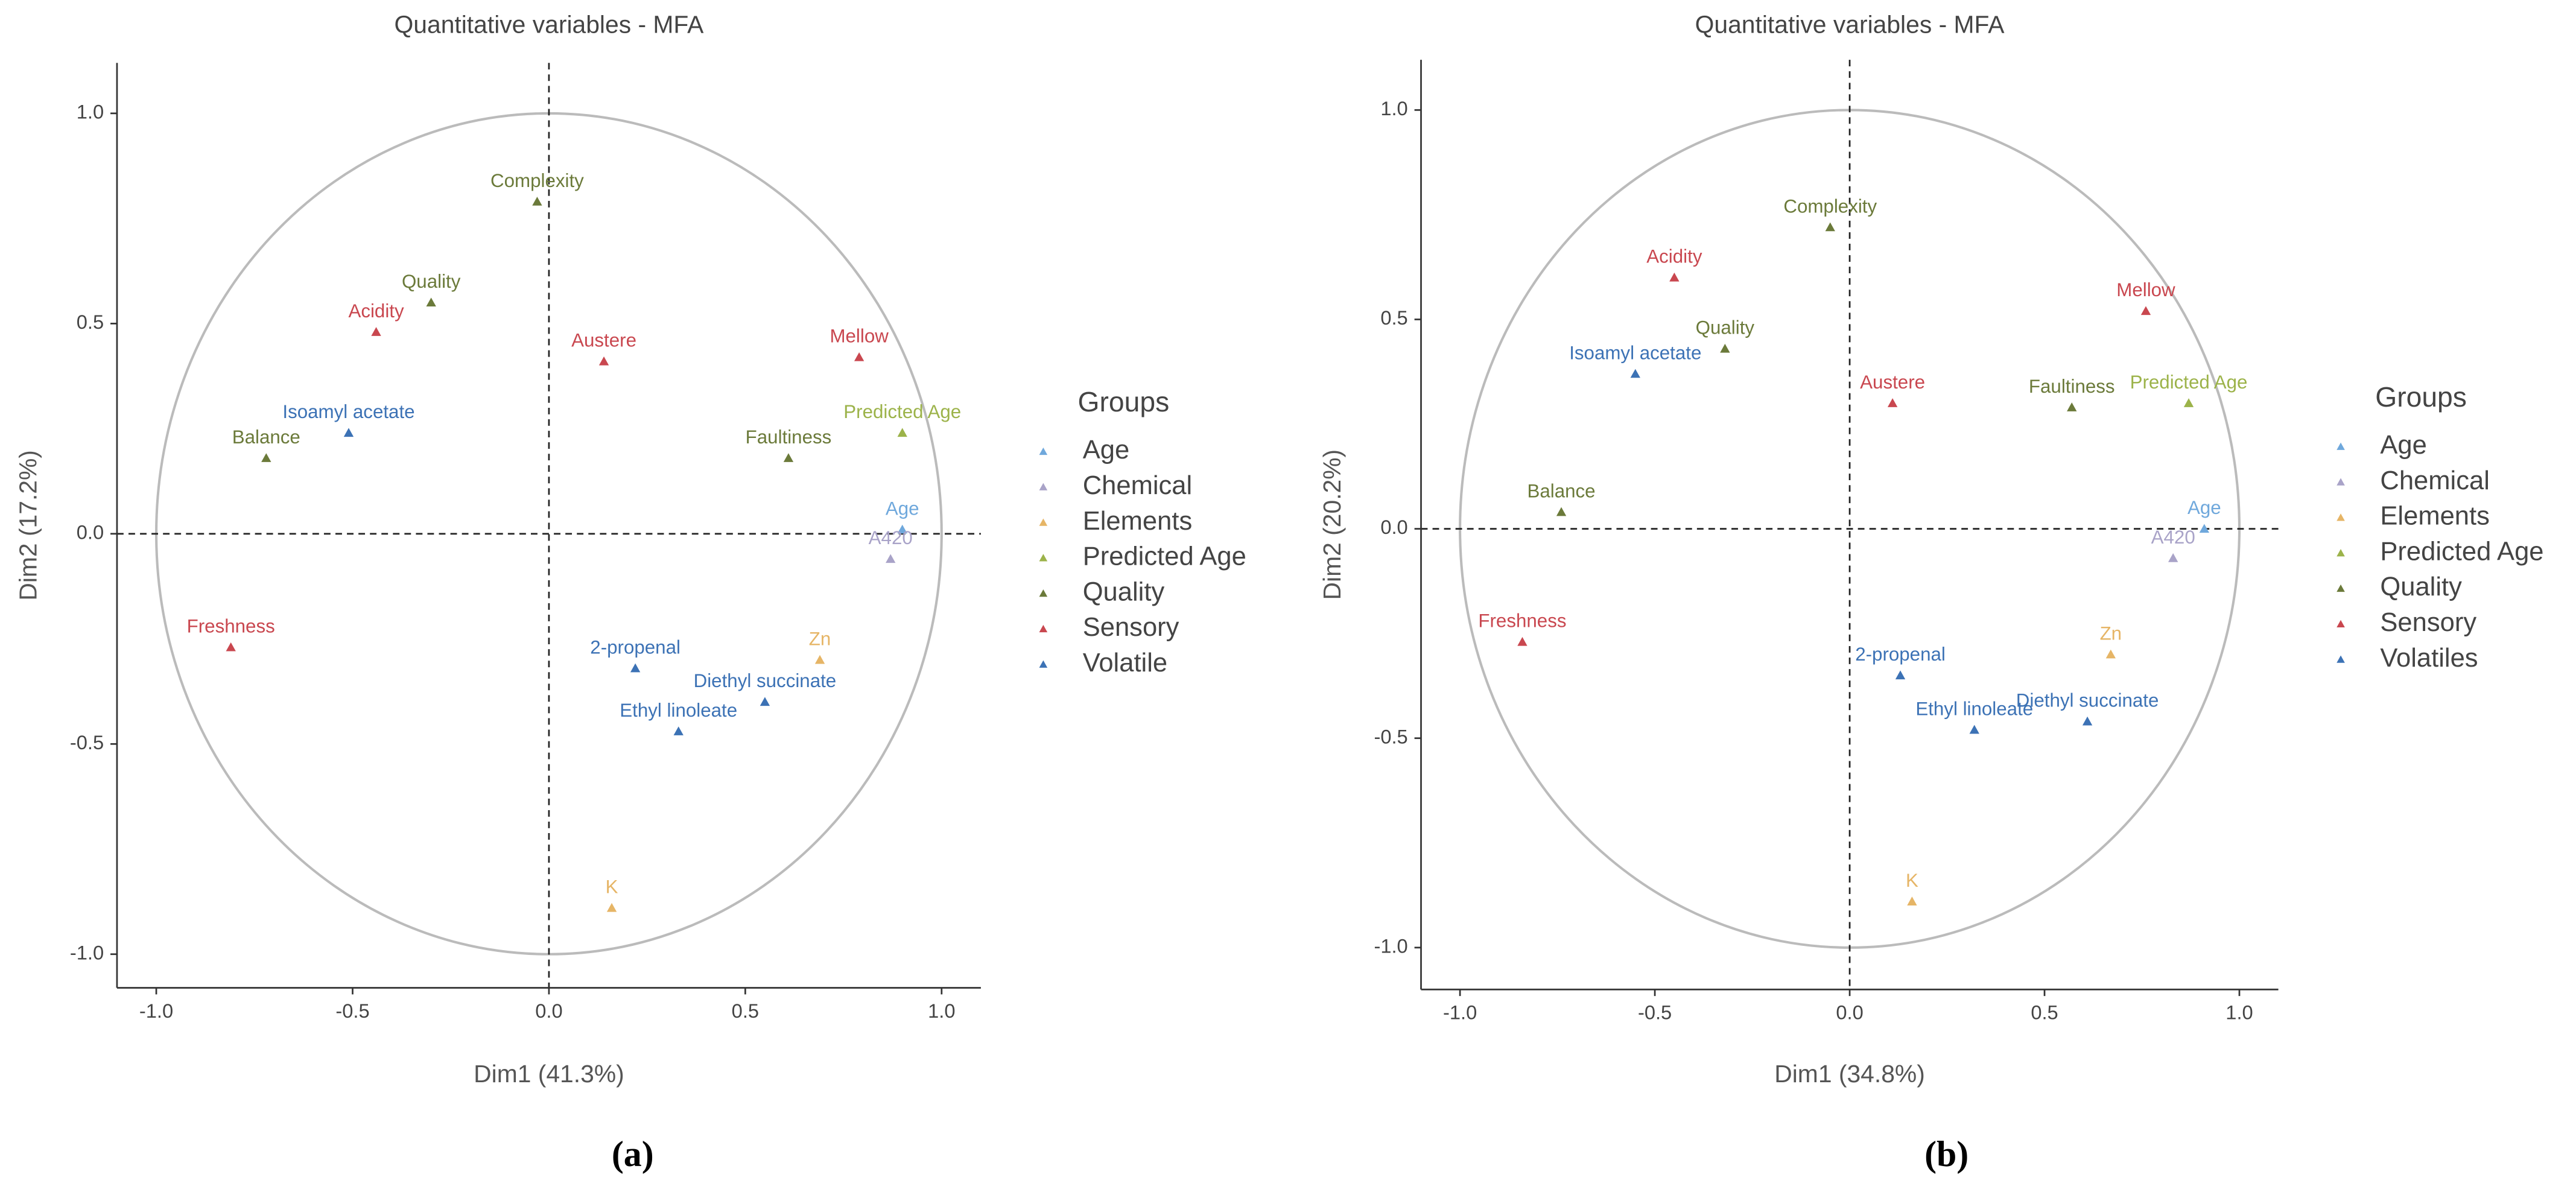  What do you see at coordinates (2429, 658) in the screenshot?
I see `legend-label: Volatiles` at bounding box center [2429, 658].